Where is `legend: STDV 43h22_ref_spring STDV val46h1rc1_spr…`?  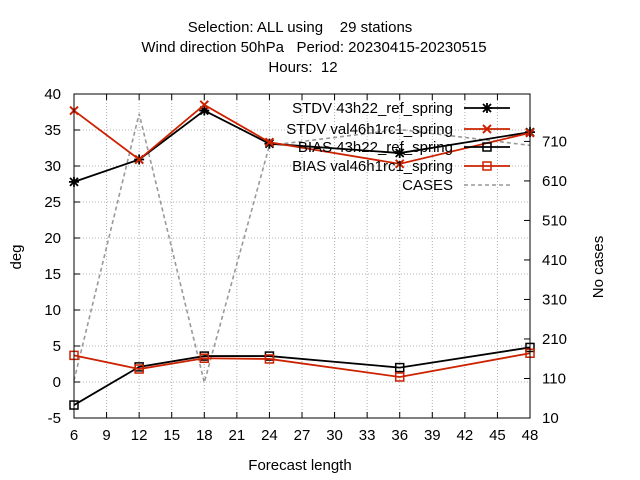
legend: STDV 43h22_ref_spring STDV val46h1rc1_spr… is located at coordinates (398, 147).